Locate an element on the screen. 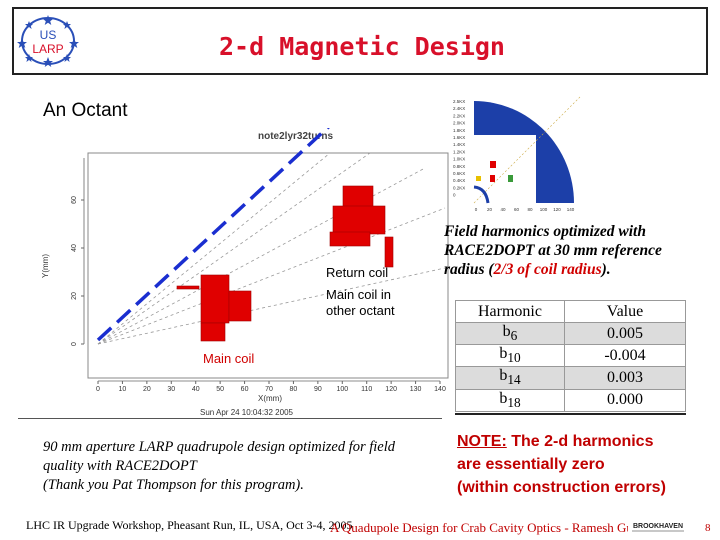 The height and width of the screenshot is (540, 720). inset-x-tick-label: 60 is located at coordinates (517, 209).